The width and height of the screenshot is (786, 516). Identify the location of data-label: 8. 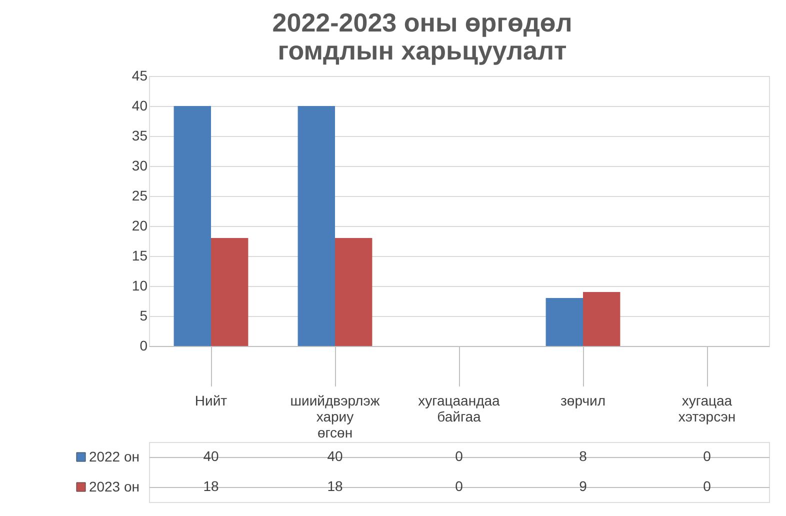
(583, 456).